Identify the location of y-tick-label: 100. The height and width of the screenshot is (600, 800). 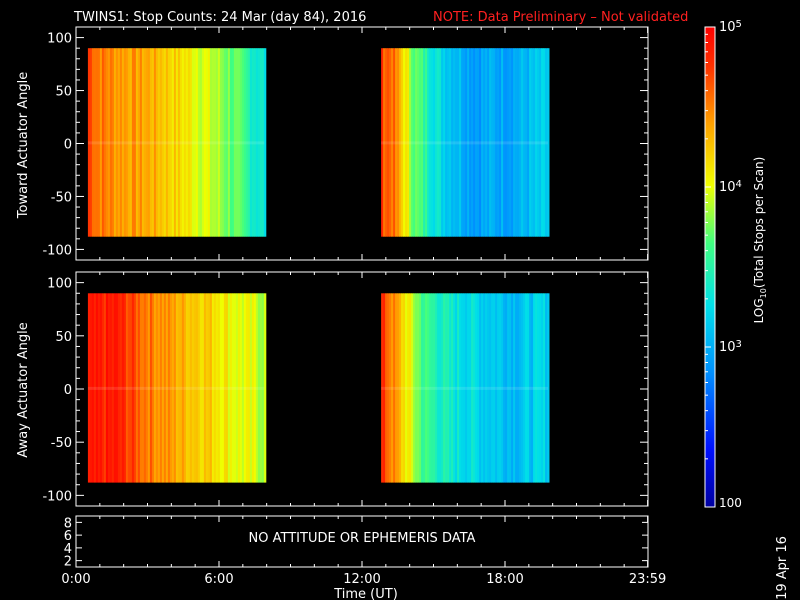
(59, 284).